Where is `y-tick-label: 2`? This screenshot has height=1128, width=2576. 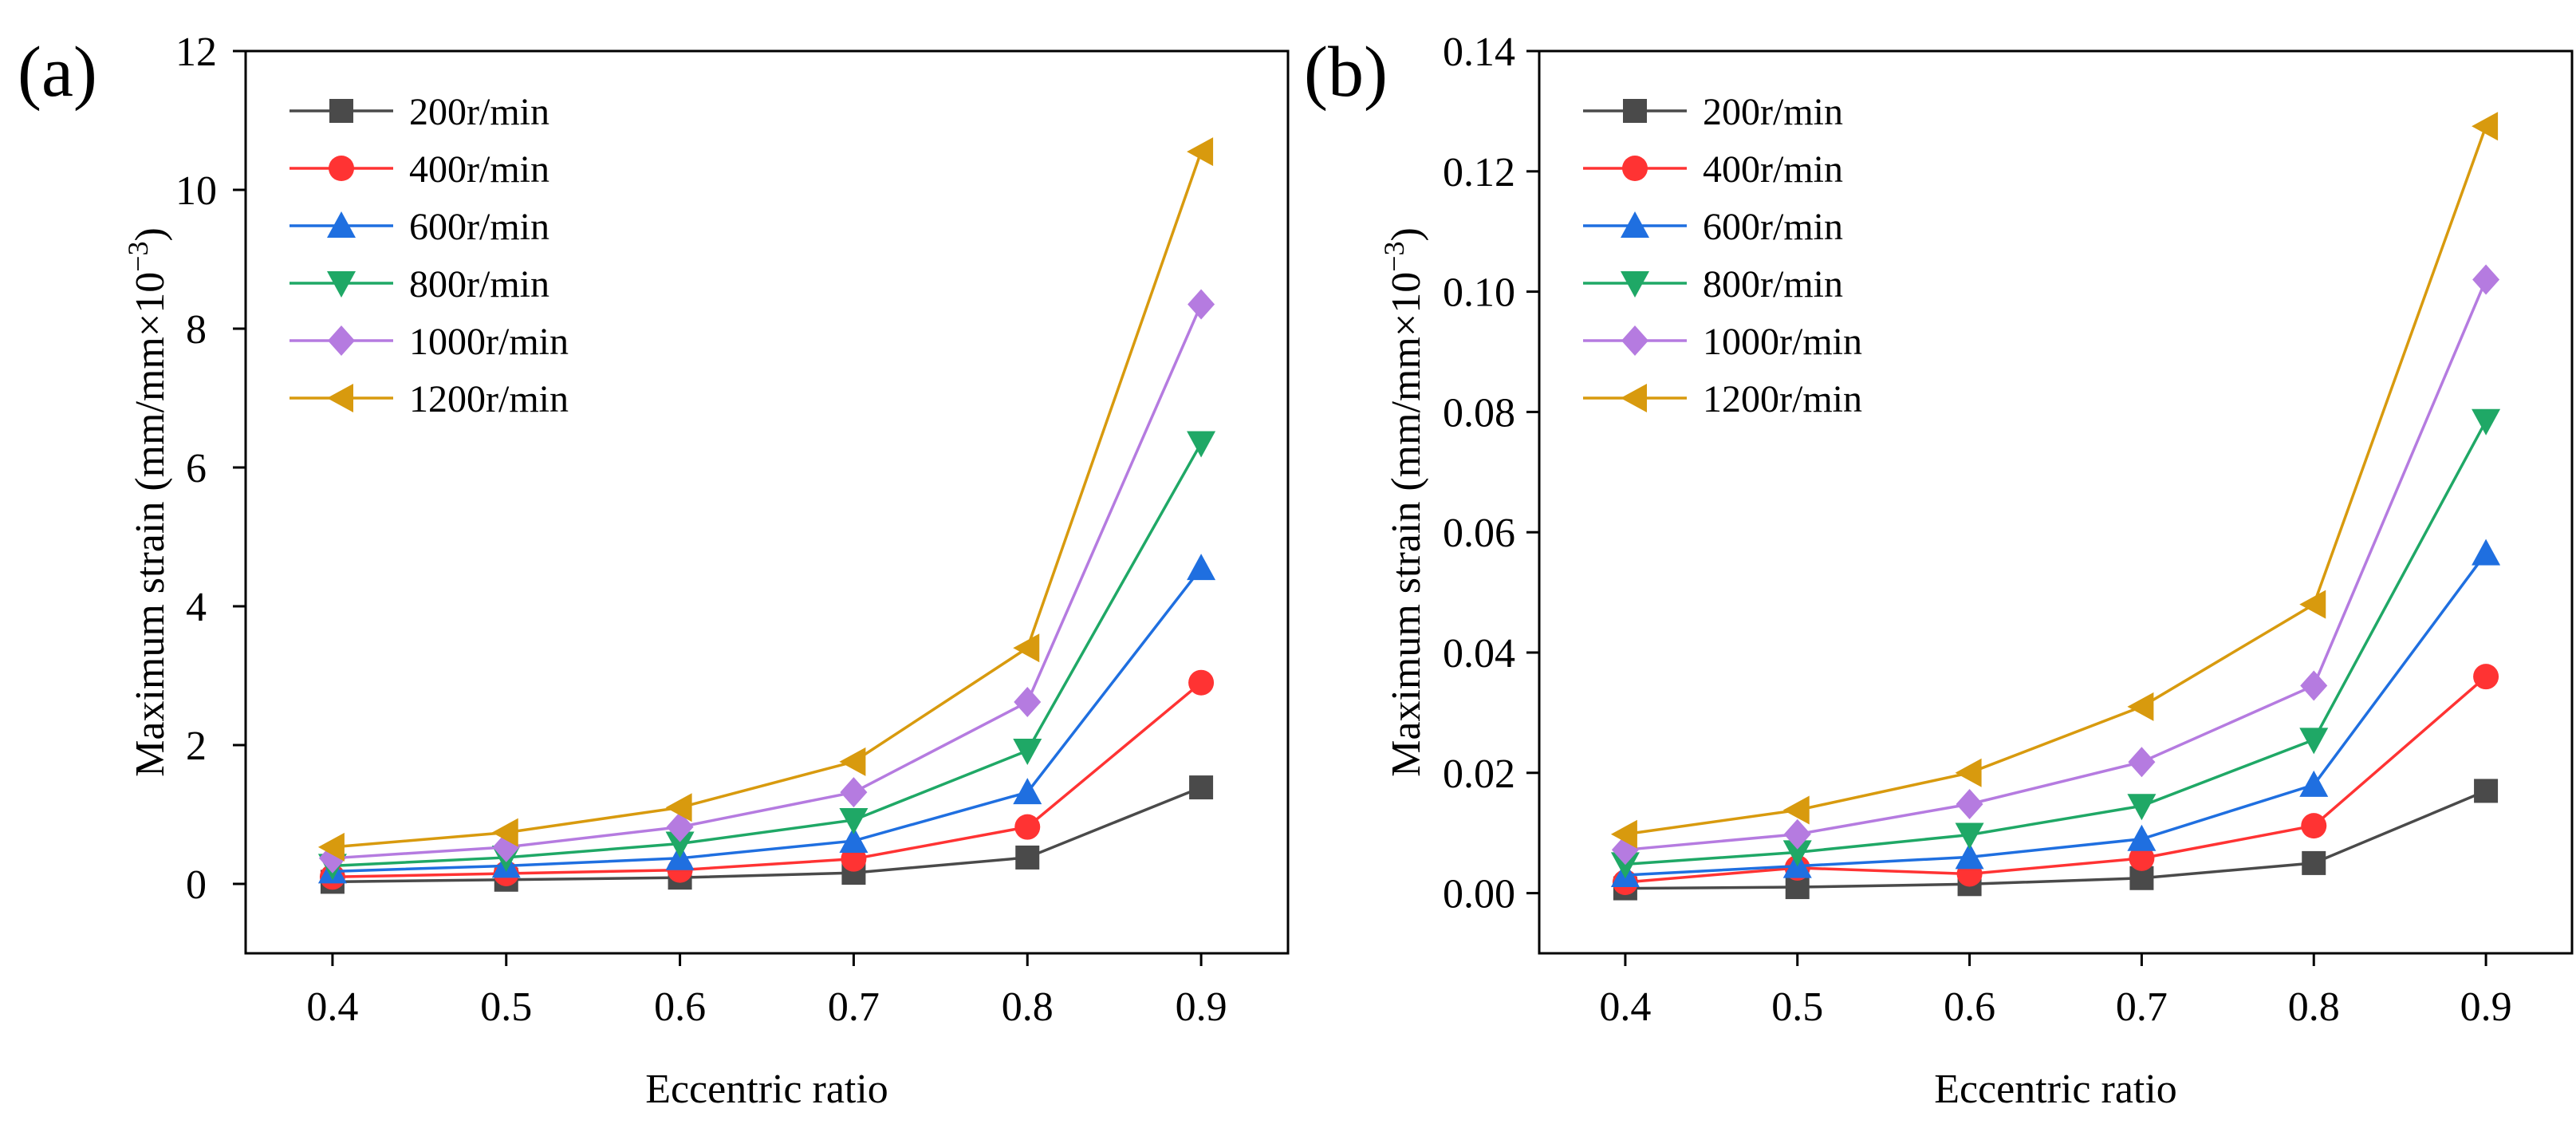
y-tick-label: 2 is located at coordinates (196, 746).